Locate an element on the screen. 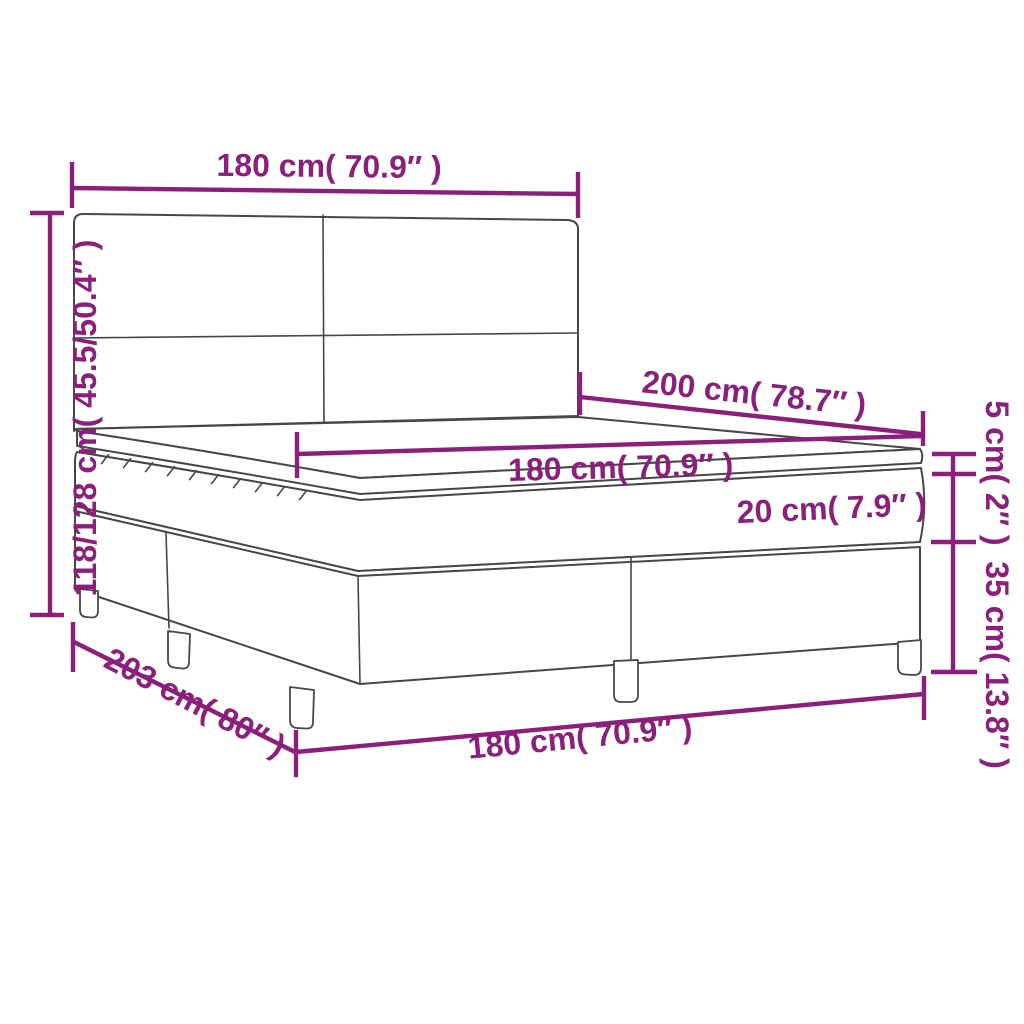  dim-line-mattress-width is located at coordinates (610, 444).